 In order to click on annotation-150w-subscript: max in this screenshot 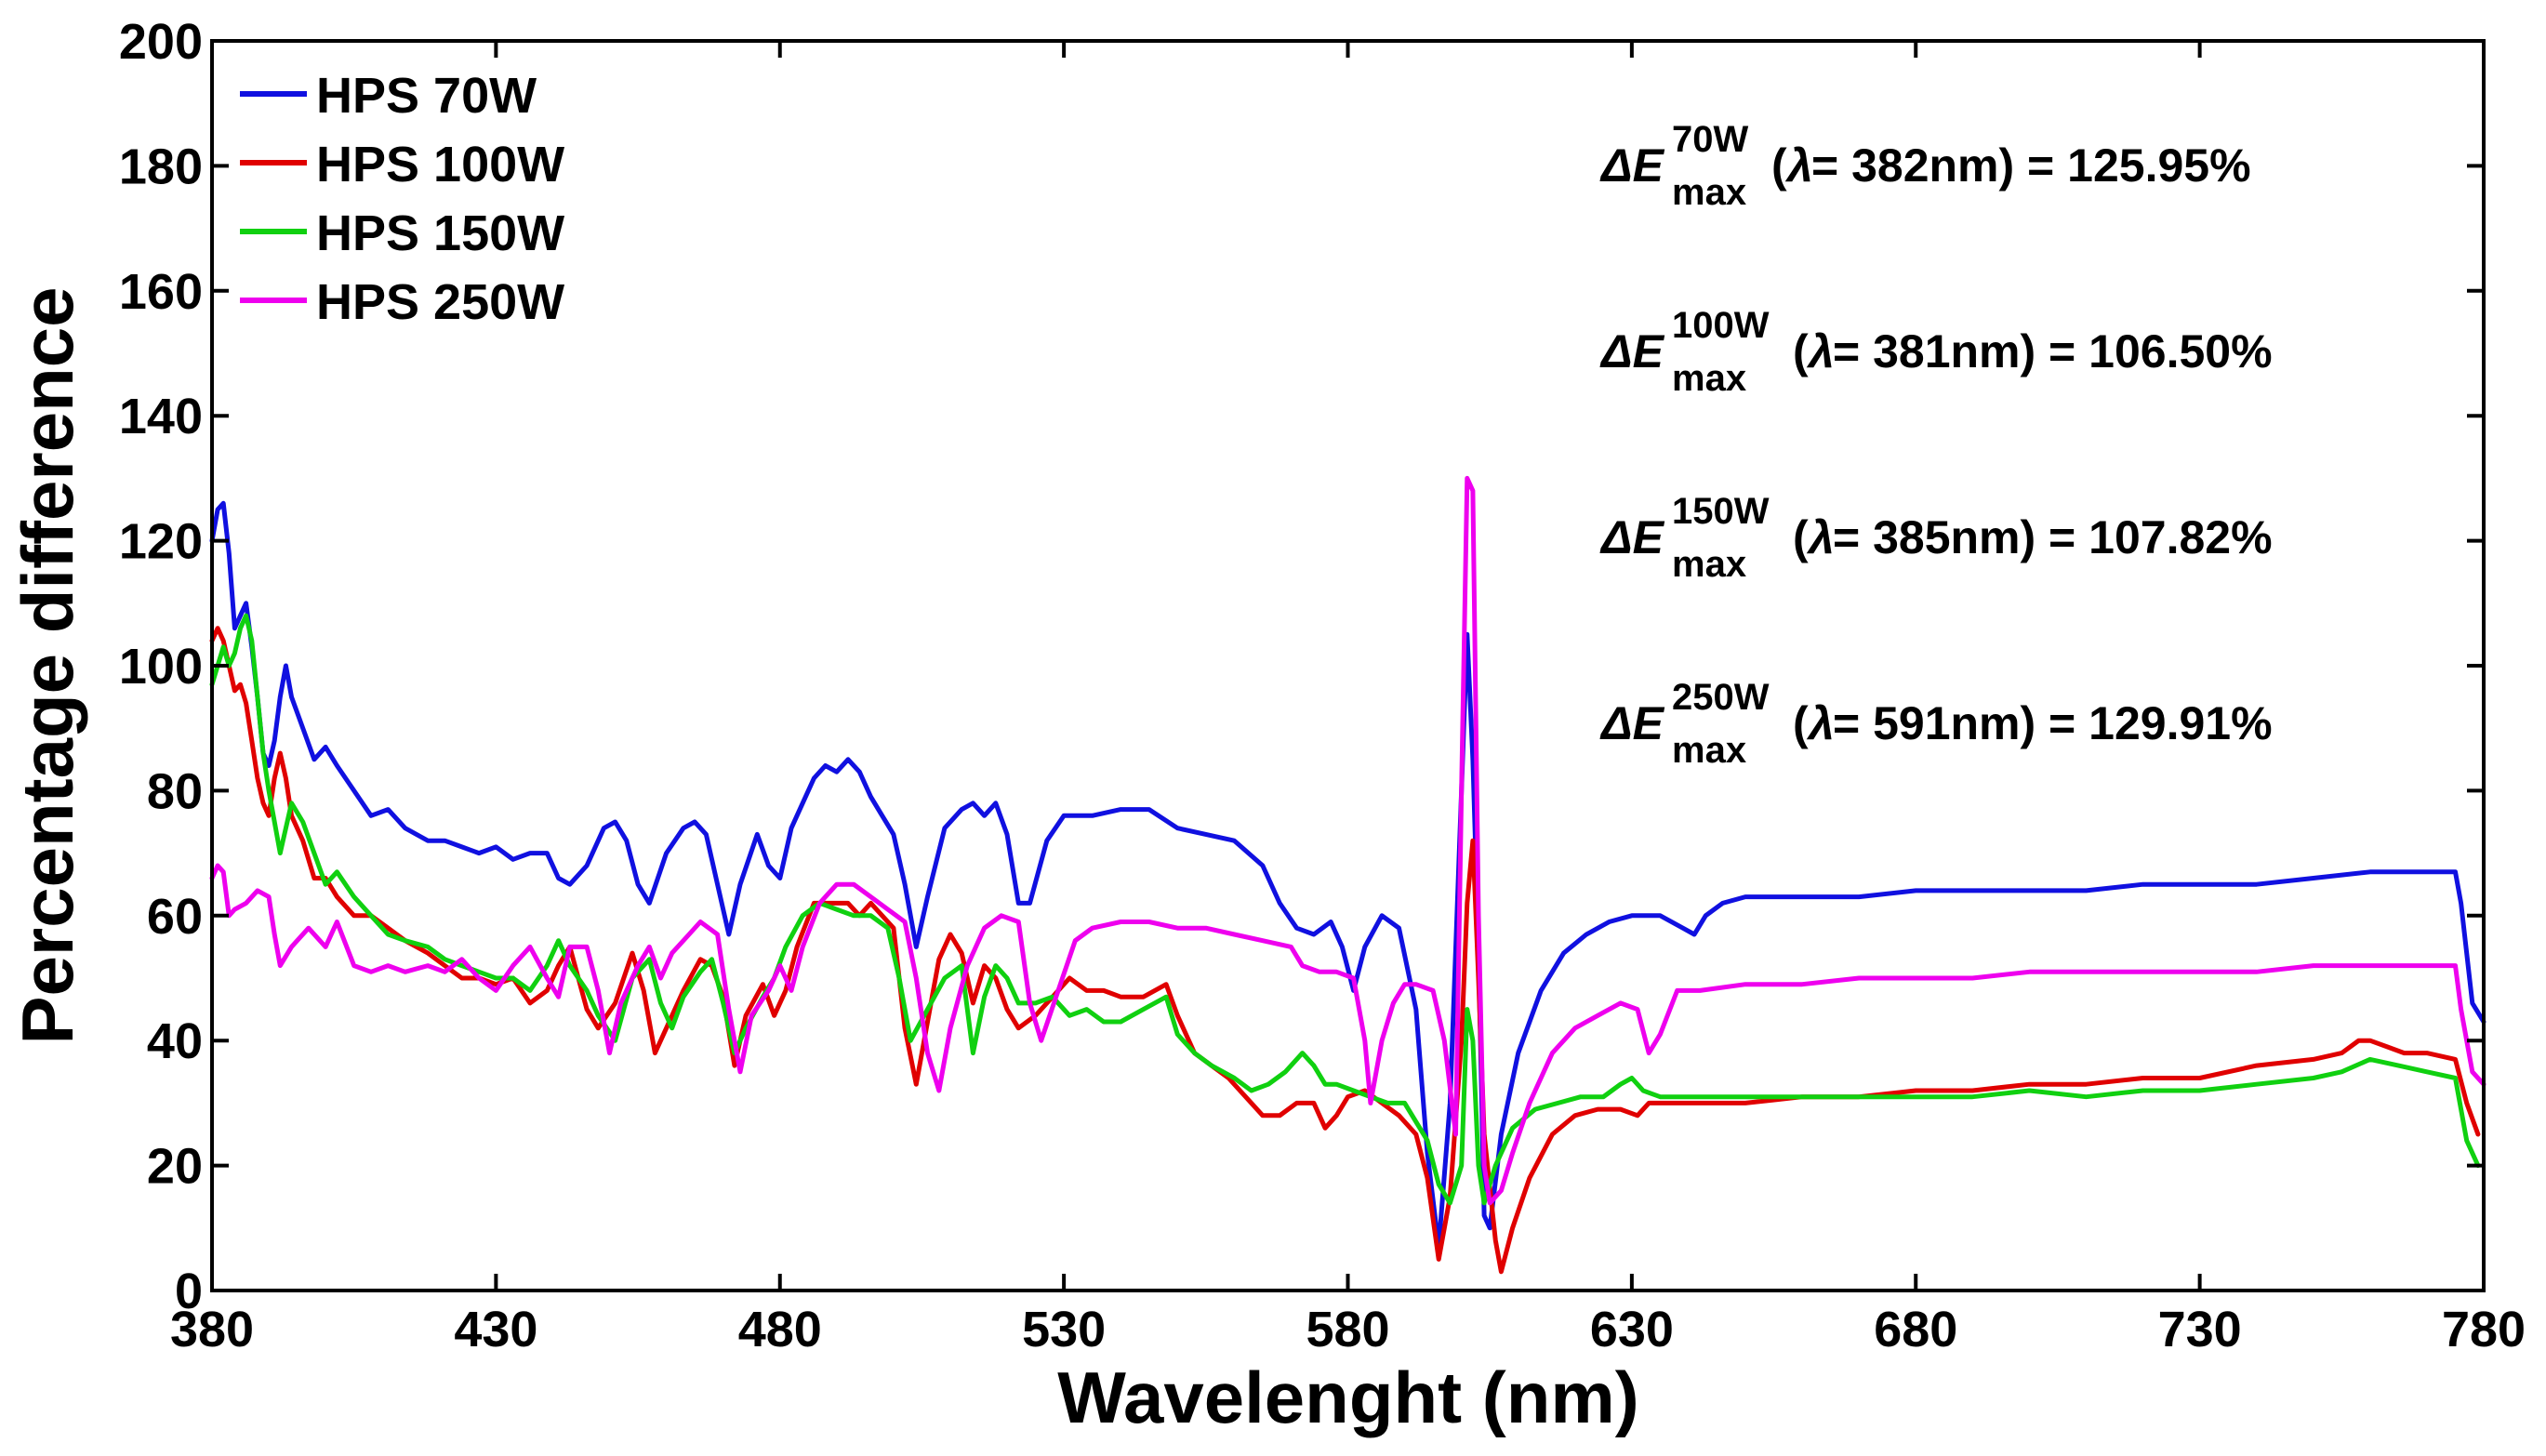, I will do `click(1709, 564)`.